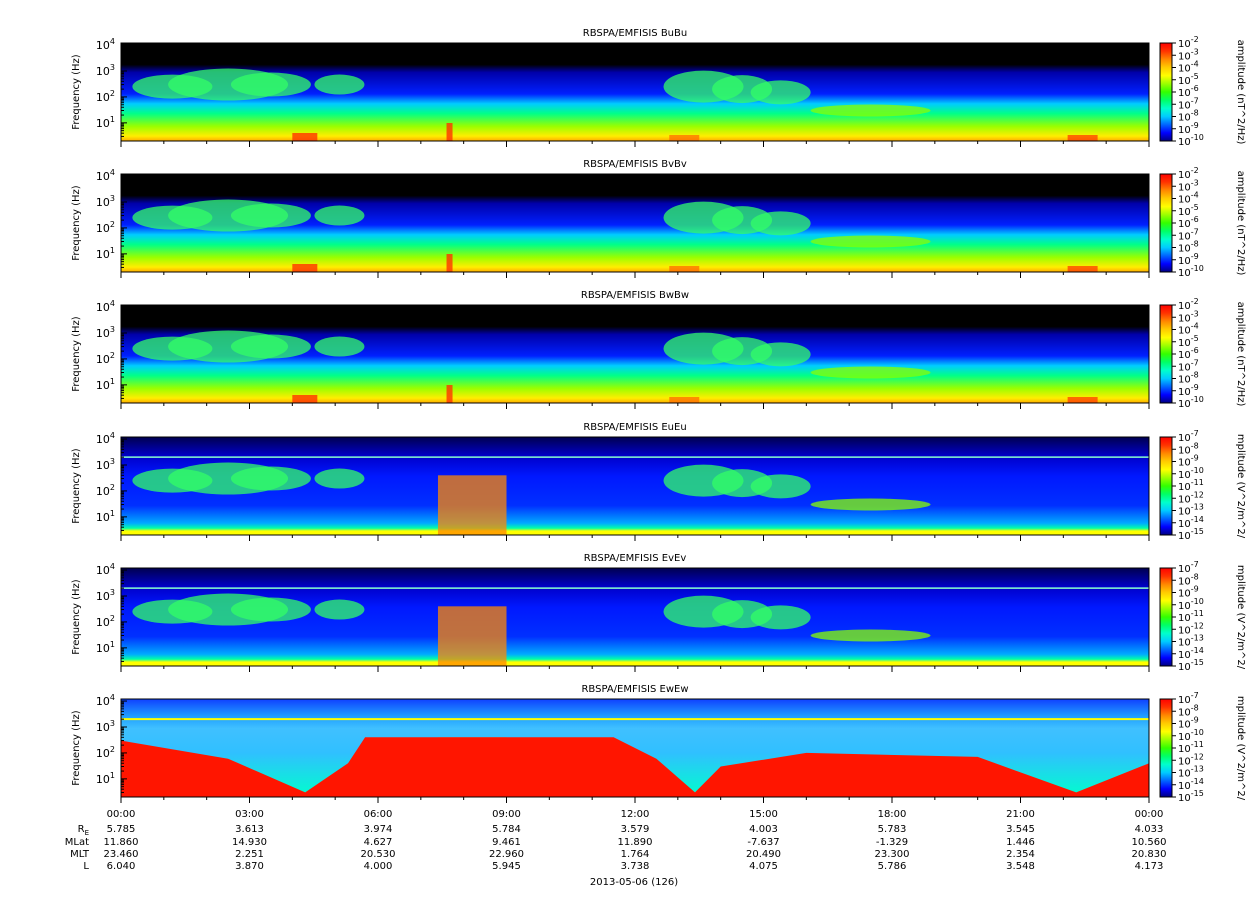 Image resolution: width=1248 pixels, height=899 pixels. What do you see at coordinates (892, 866) in the screenshot?
I see `ephemeris-value: 5.786` at bounding box center [892, 866].